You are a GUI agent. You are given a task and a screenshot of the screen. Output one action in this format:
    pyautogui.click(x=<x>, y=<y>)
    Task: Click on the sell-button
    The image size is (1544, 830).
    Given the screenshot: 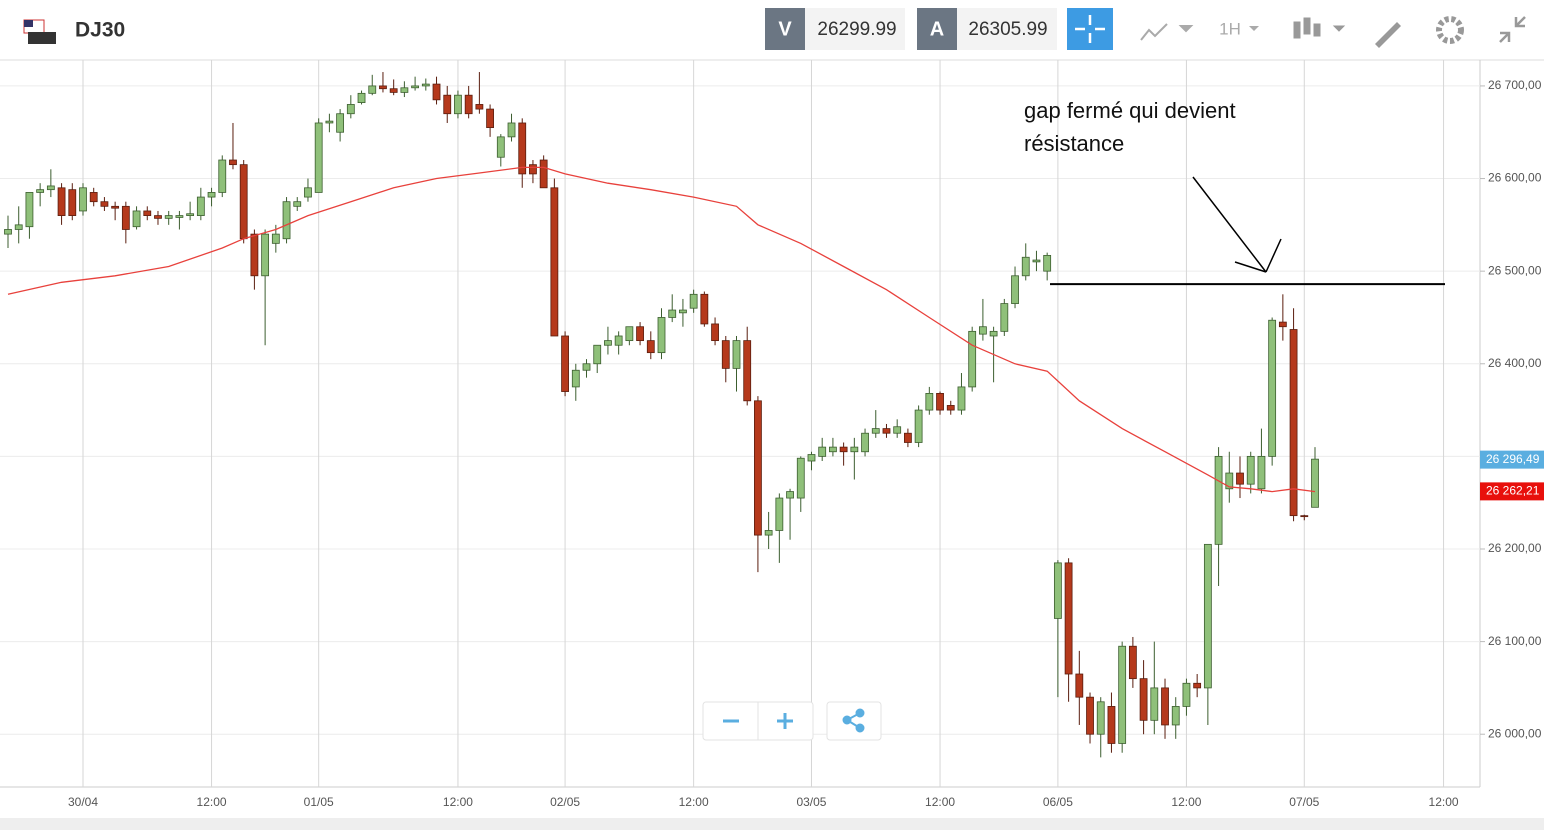 What is the action you would take?
    pyautogui.click(x=785, y=29)
    